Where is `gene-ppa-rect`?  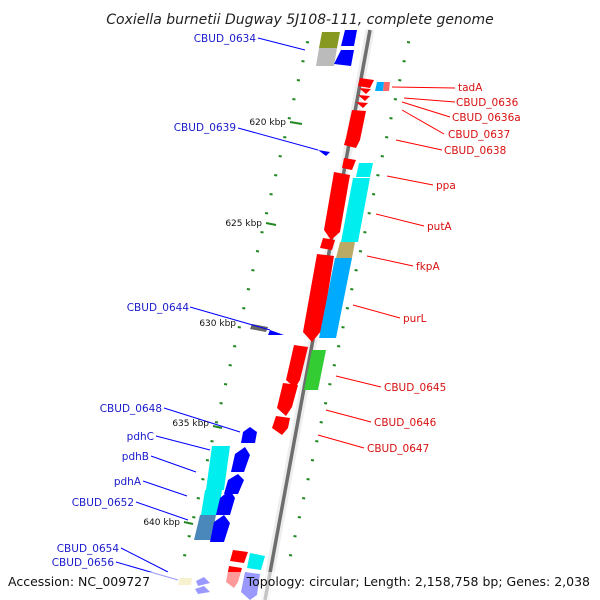 gene-ppa-rect is located at coordinates (364, 170).